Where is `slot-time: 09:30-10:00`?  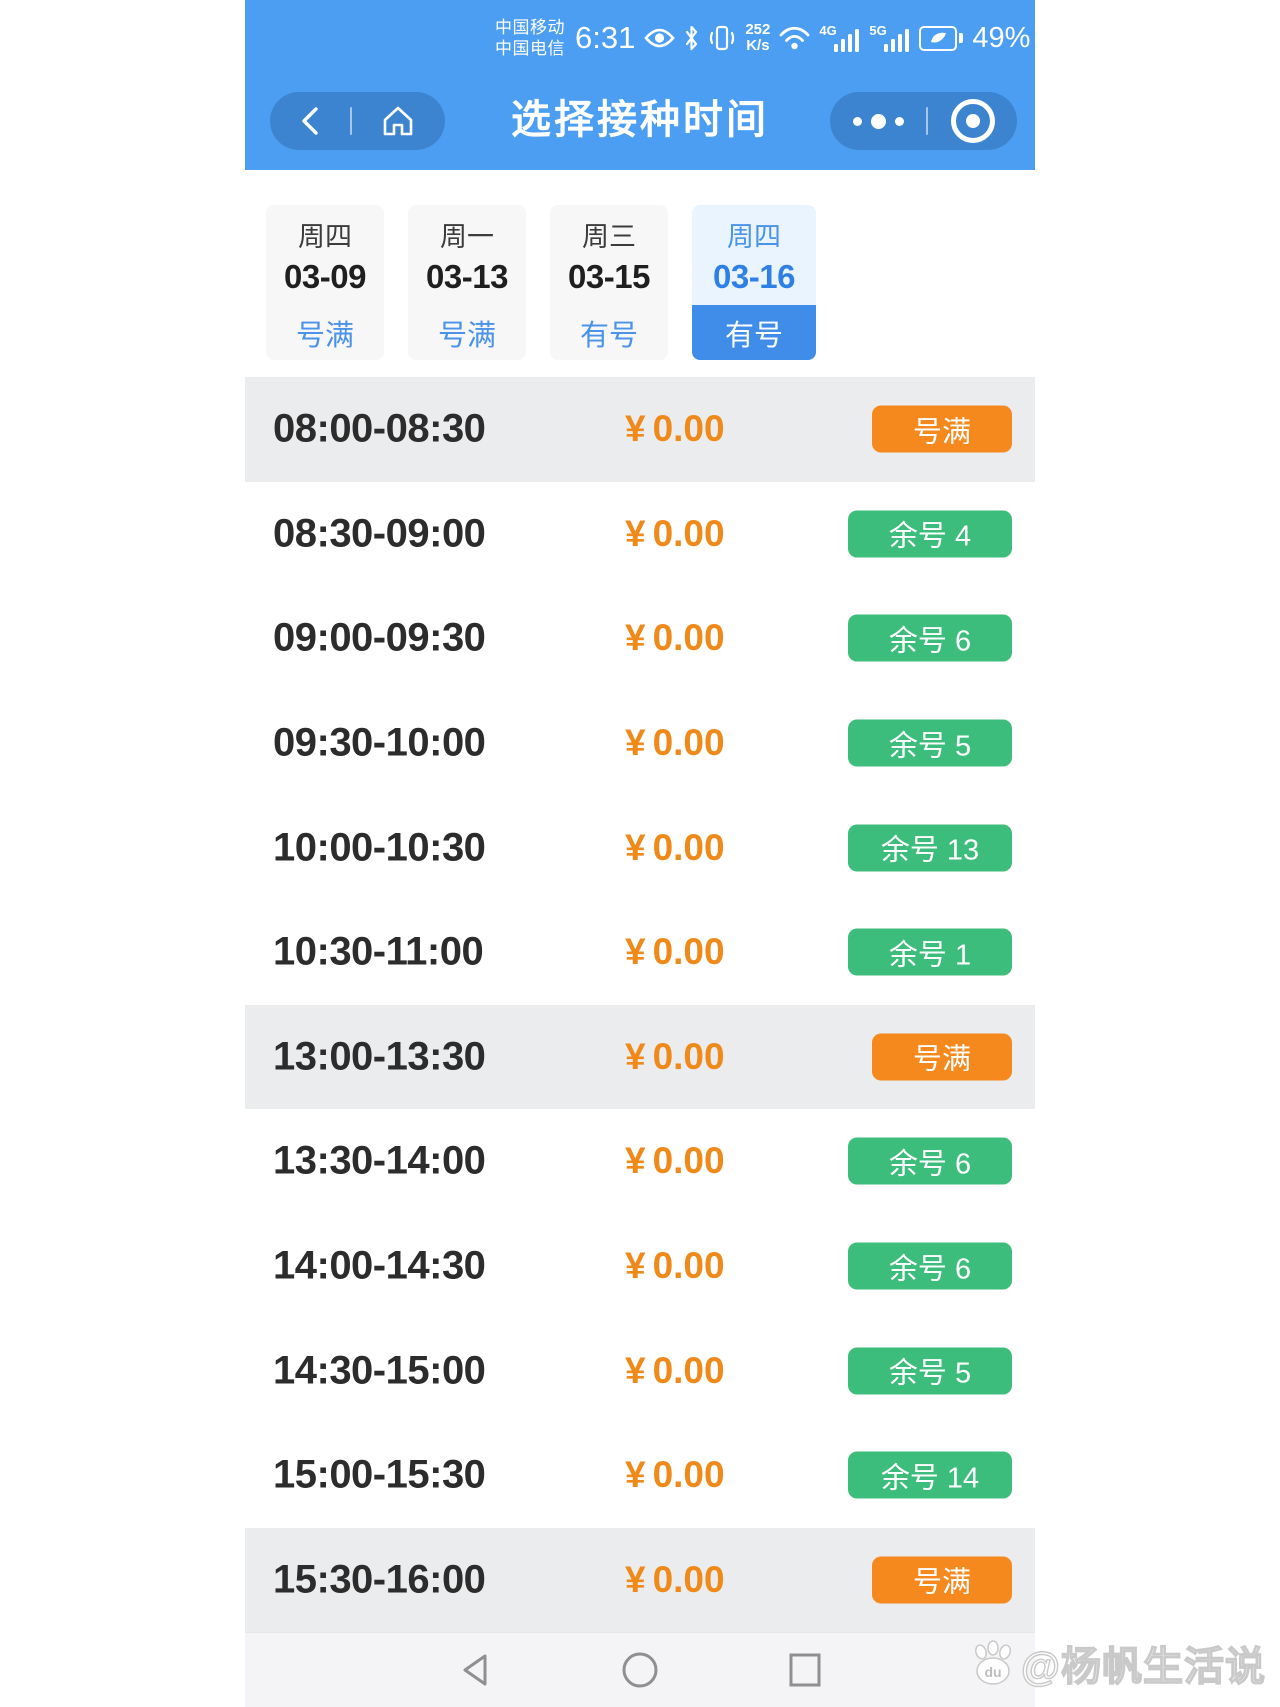 slot-time: 09:30-10:00 is located at coordinates (379, 742).